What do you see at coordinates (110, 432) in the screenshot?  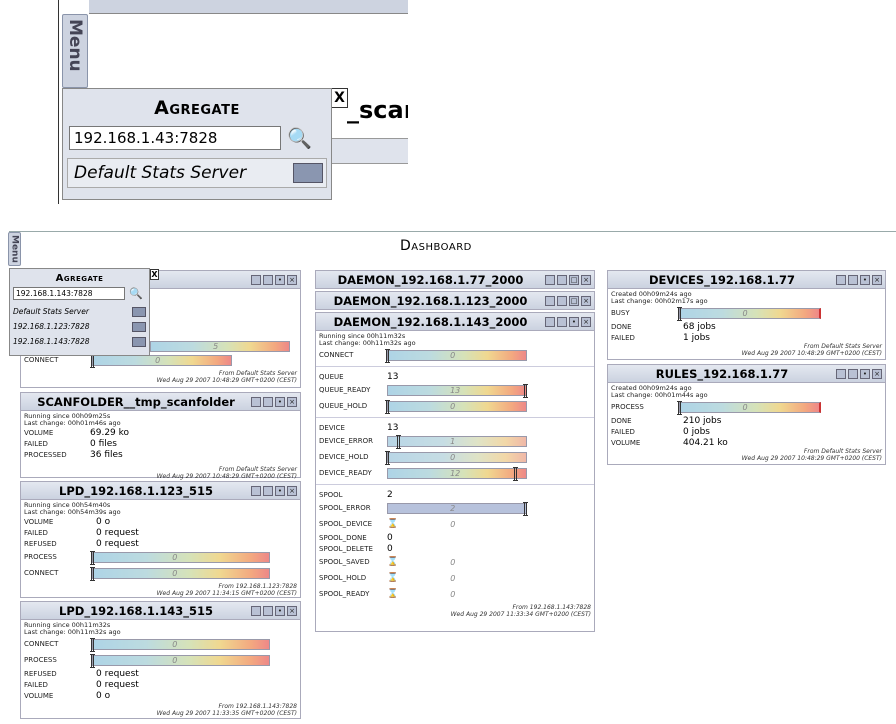 I see `stat-value: 69.29 ko` at bounding box center [110, 432].